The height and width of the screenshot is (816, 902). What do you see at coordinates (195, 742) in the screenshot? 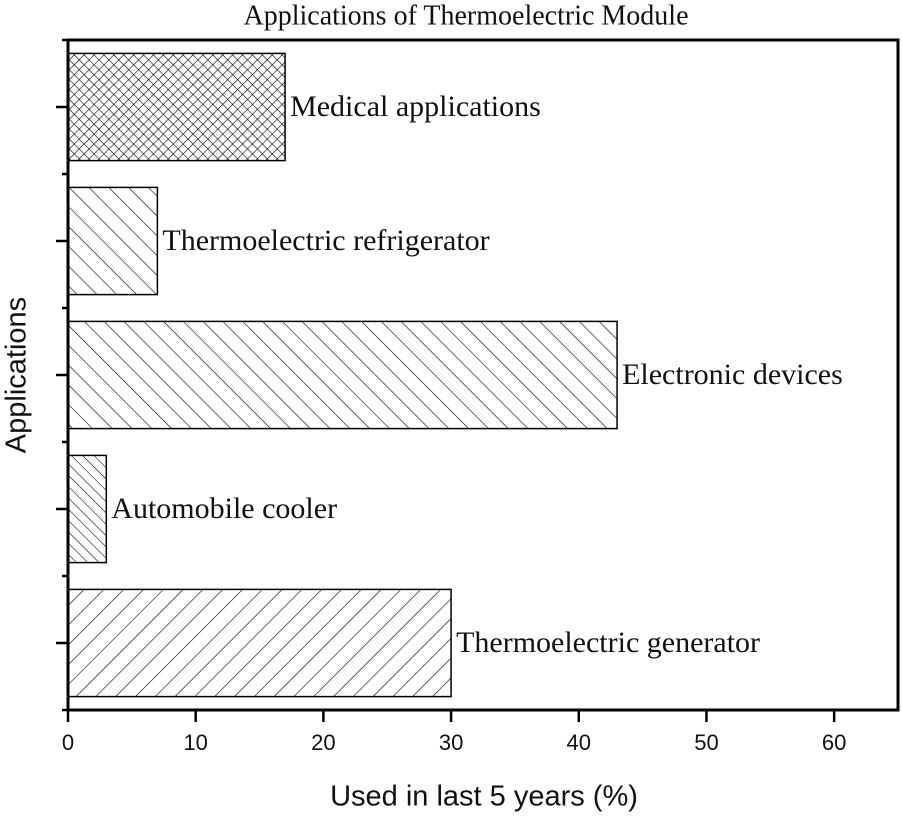
I see `x-tick-label: 10` at bounding box center [195, 742].